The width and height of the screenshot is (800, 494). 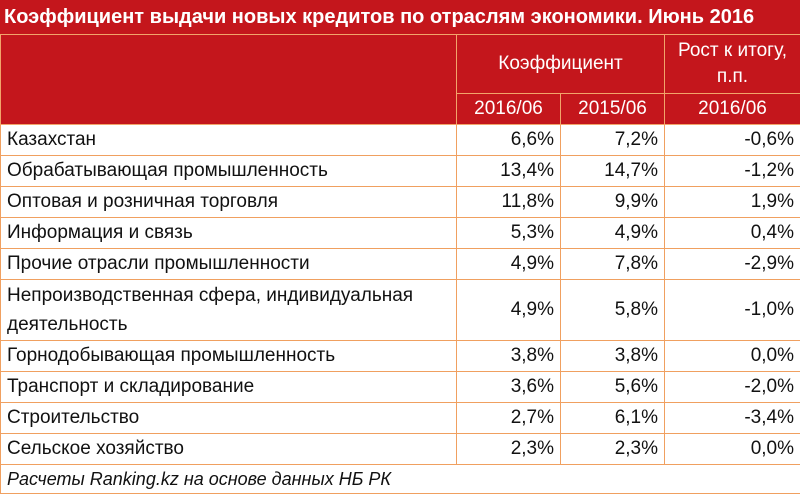 What do you see at coordinates (509, 449) in the screenshot?
I see `value-2016: 2,3%` at bounding box center [509, 449].